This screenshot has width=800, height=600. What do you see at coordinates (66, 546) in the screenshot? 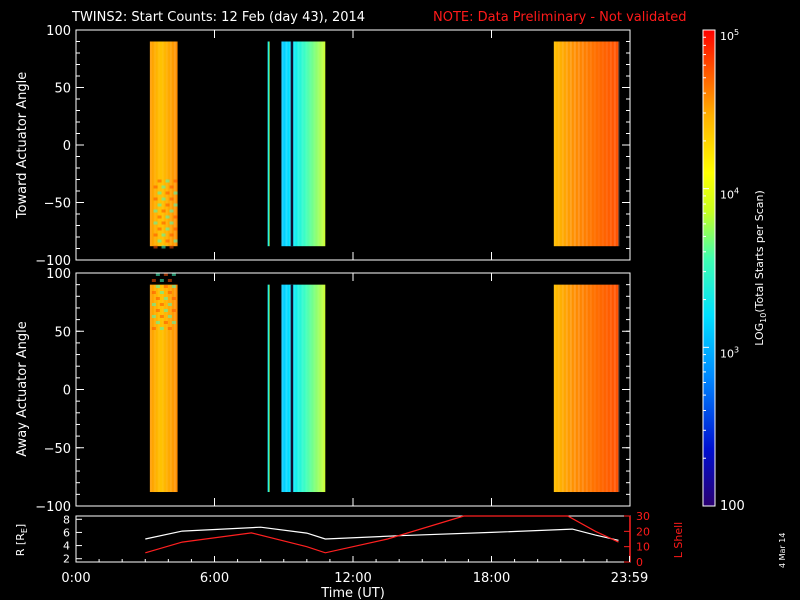
I see `r-tick-label: 4` at bounding box center [66, 546].